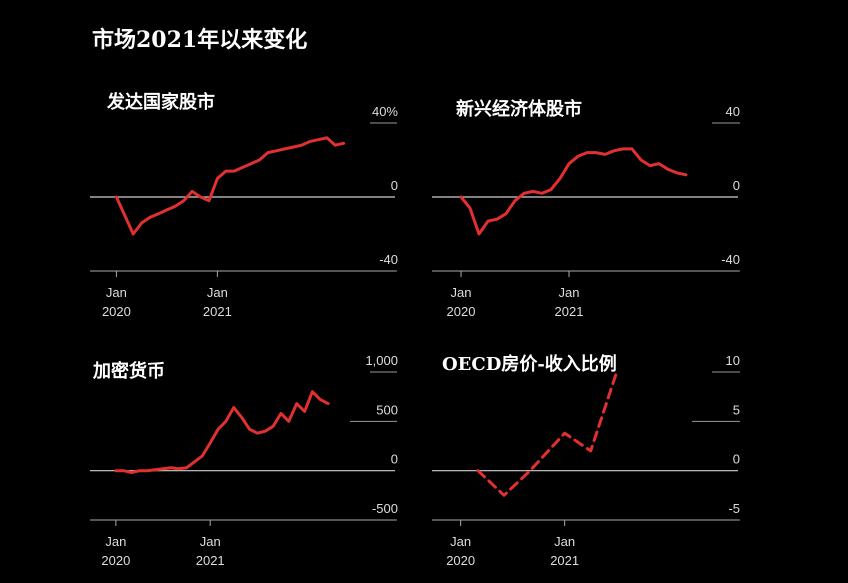 This screenshot has height=583, width=848. I want to click on y-tick-label: 40, so click(733, 111).